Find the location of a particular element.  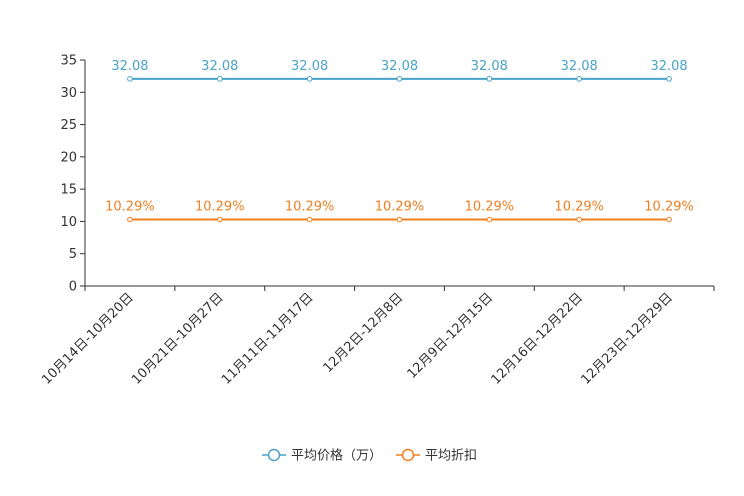

x-tick-label: 11月11日-11月17日 is located at coordinates (267, 338).